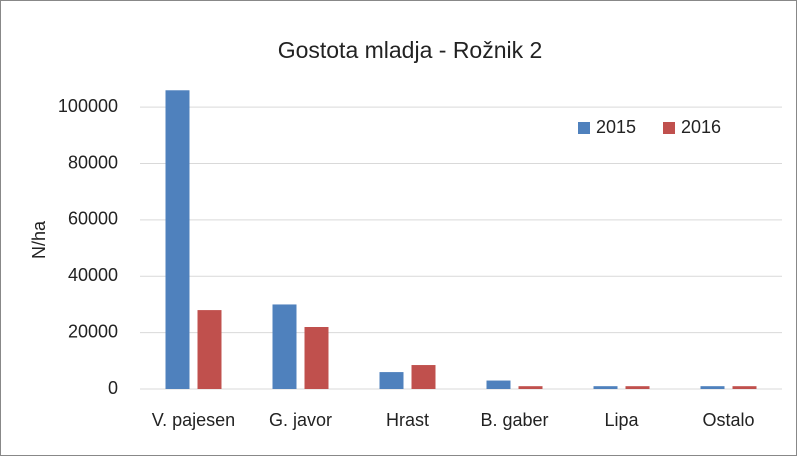 The width and height of the screenshot is (798, 462). What do you see at coordinates (93, 219) in the screenshot?
I see `y-tick-label: 60000` at bounding box center [93, 219].